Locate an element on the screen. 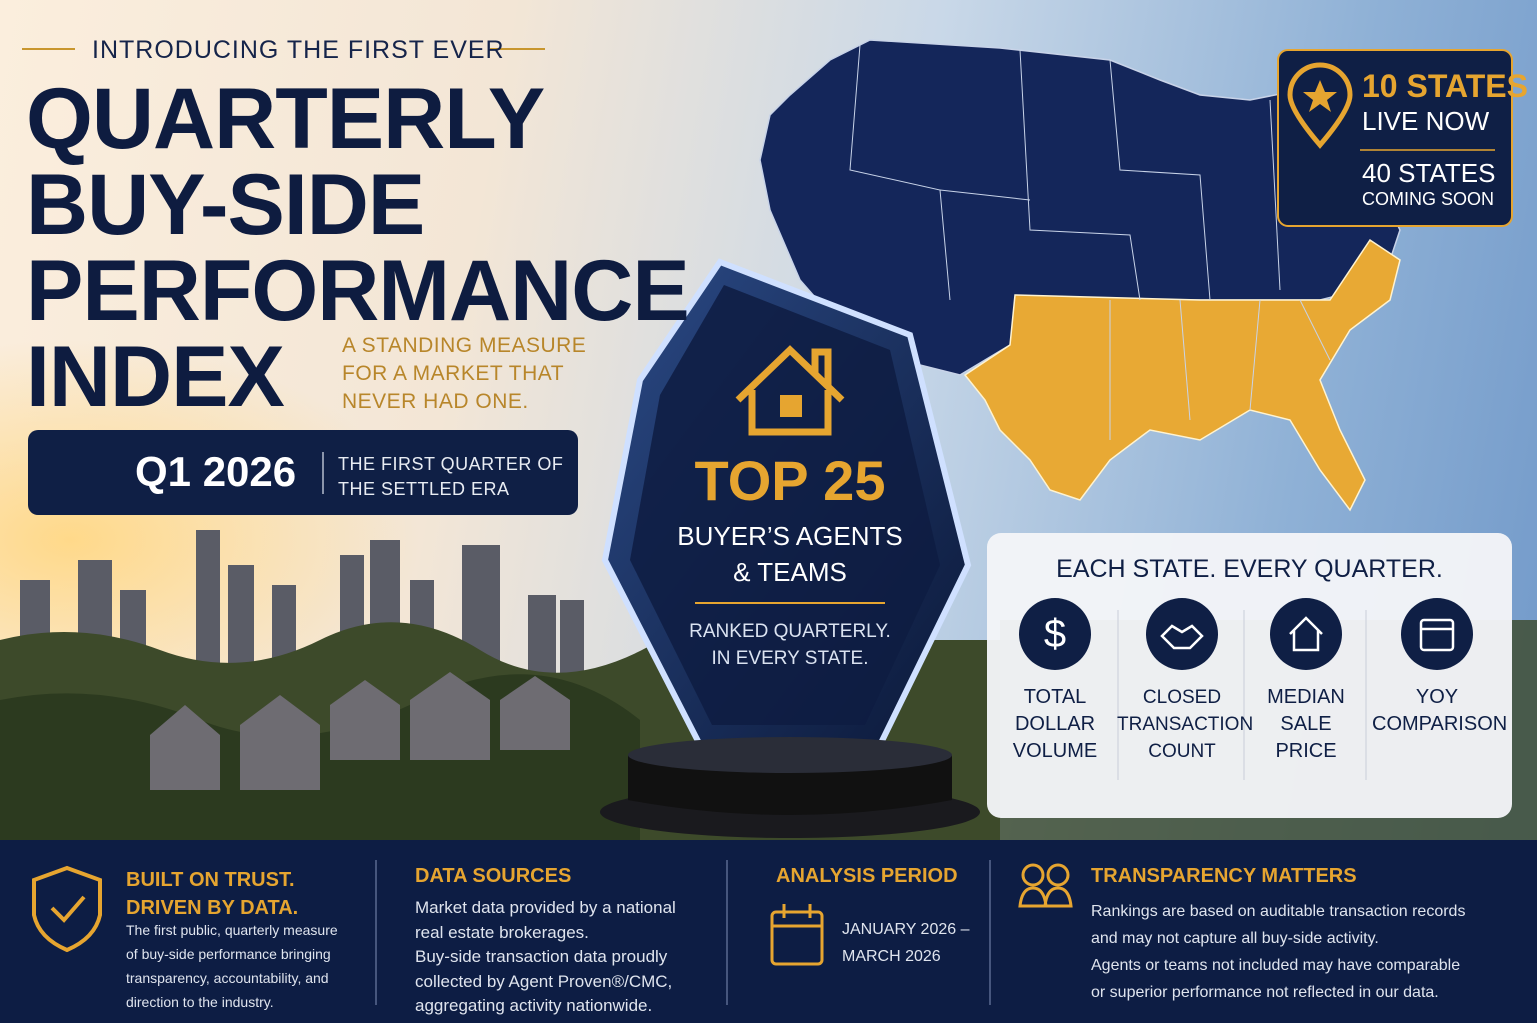 Image resolution: width=1537 pixels, height=1023 pixels. text-line: PRICE is located at coordinates (1306, 751).